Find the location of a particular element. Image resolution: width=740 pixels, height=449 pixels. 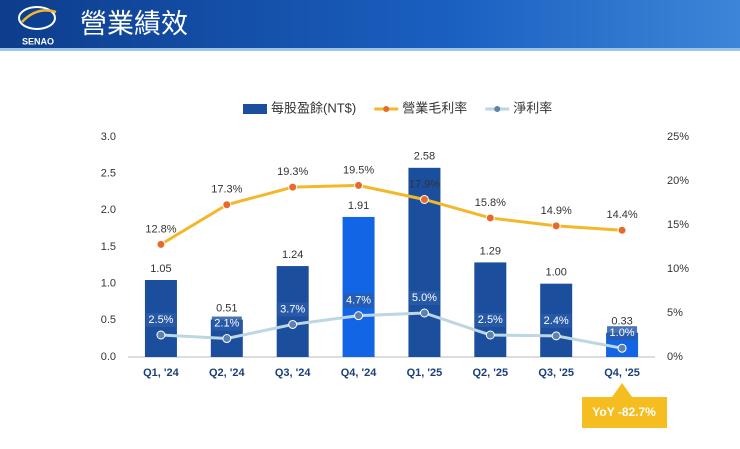

logo-text: SENAO is located at coordinates (38, 41).